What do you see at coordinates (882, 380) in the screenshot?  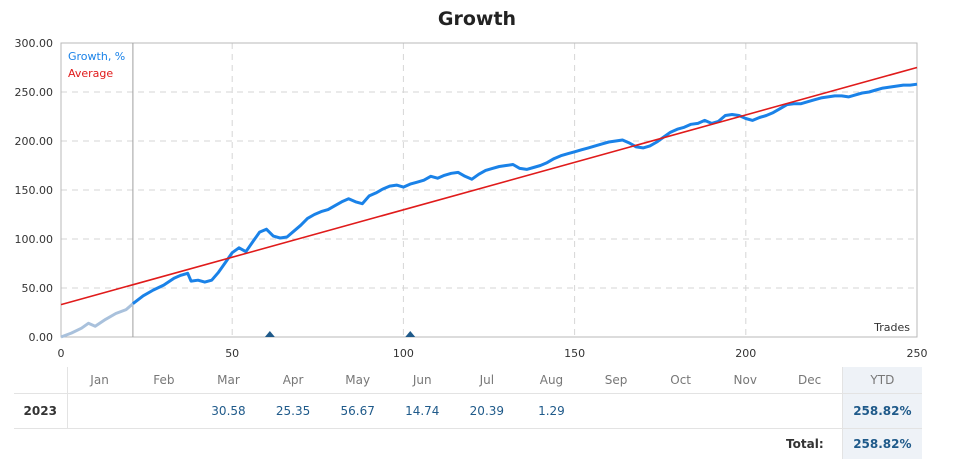 I see `ytd-header: YTD` at bounding box center [882, 380].